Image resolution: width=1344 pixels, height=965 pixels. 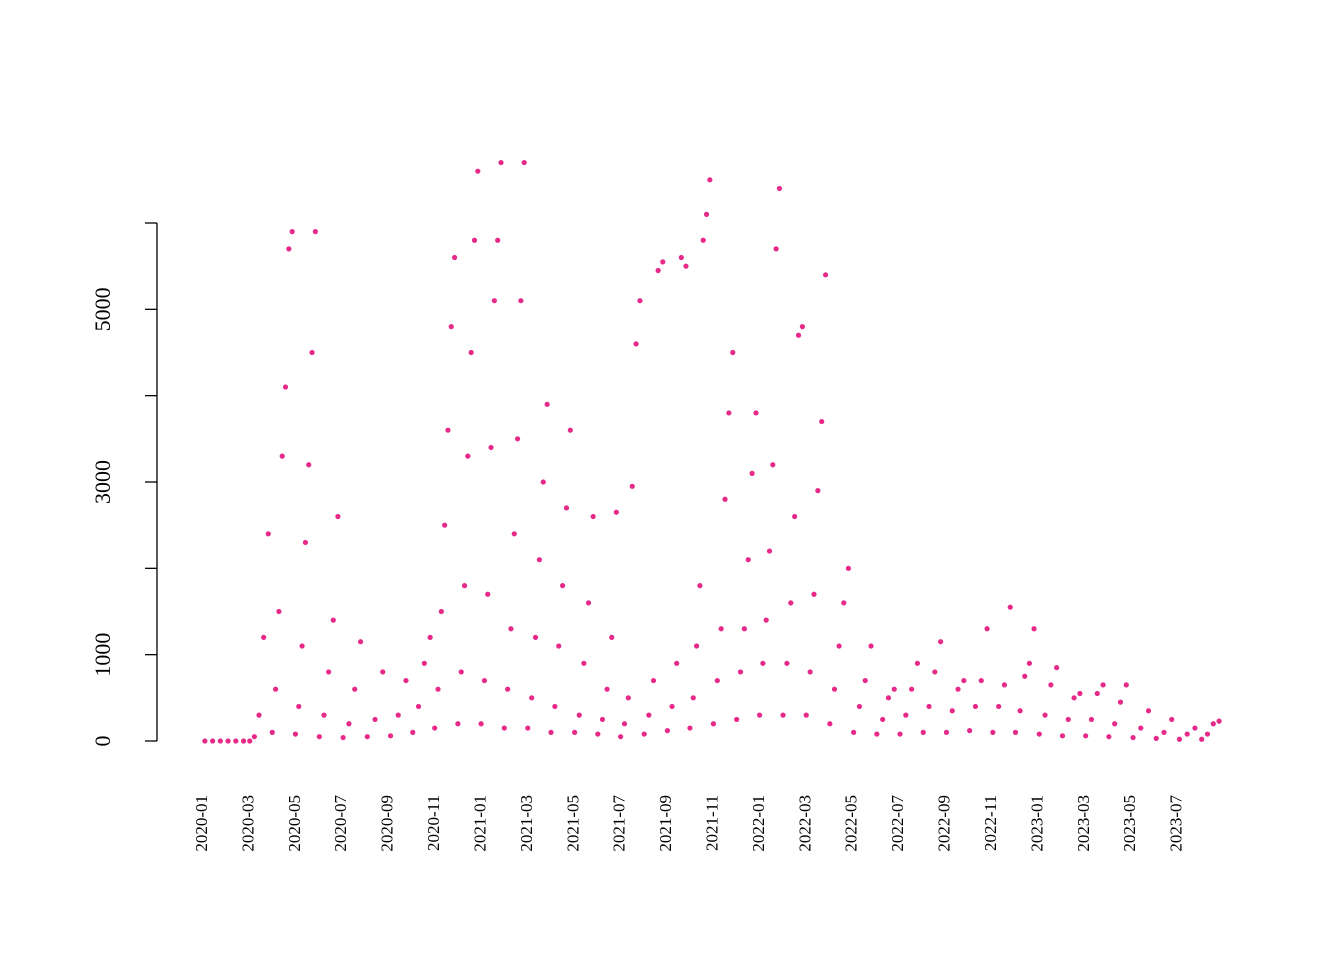 I want to click on x-tick-label: 2021-09, so click(x=665, y=823).